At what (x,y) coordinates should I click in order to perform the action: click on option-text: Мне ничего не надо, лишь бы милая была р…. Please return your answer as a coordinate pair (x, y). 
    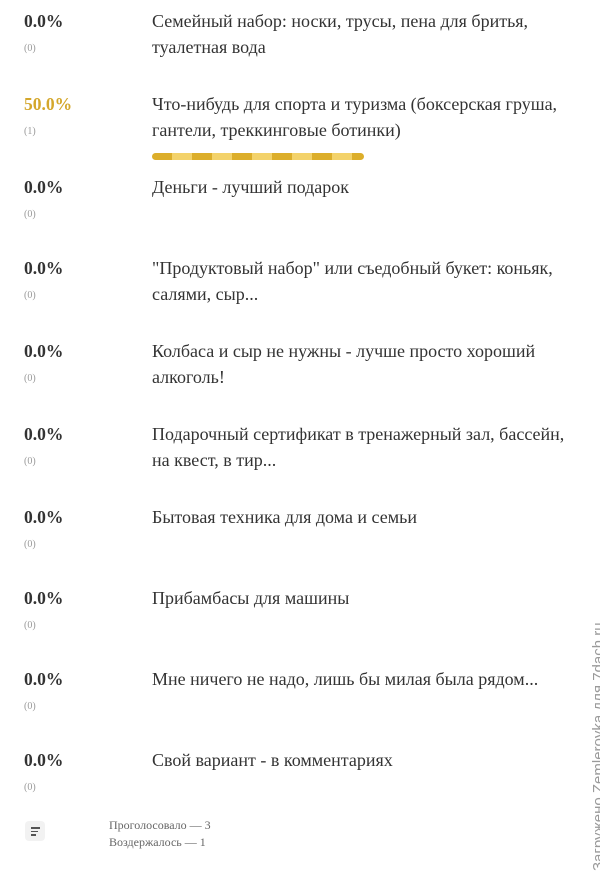
    Looking at the image, I should click on (345, 679).